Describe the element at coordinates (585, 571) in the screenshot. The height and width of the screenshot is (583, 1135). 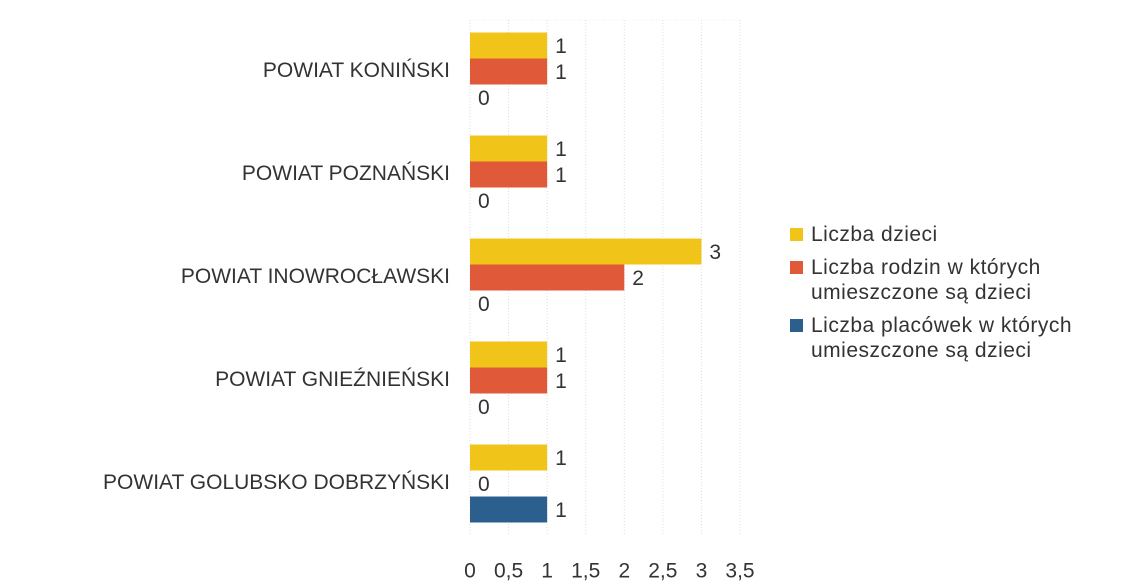
I see `x-tick-label: 1,5` at that location.